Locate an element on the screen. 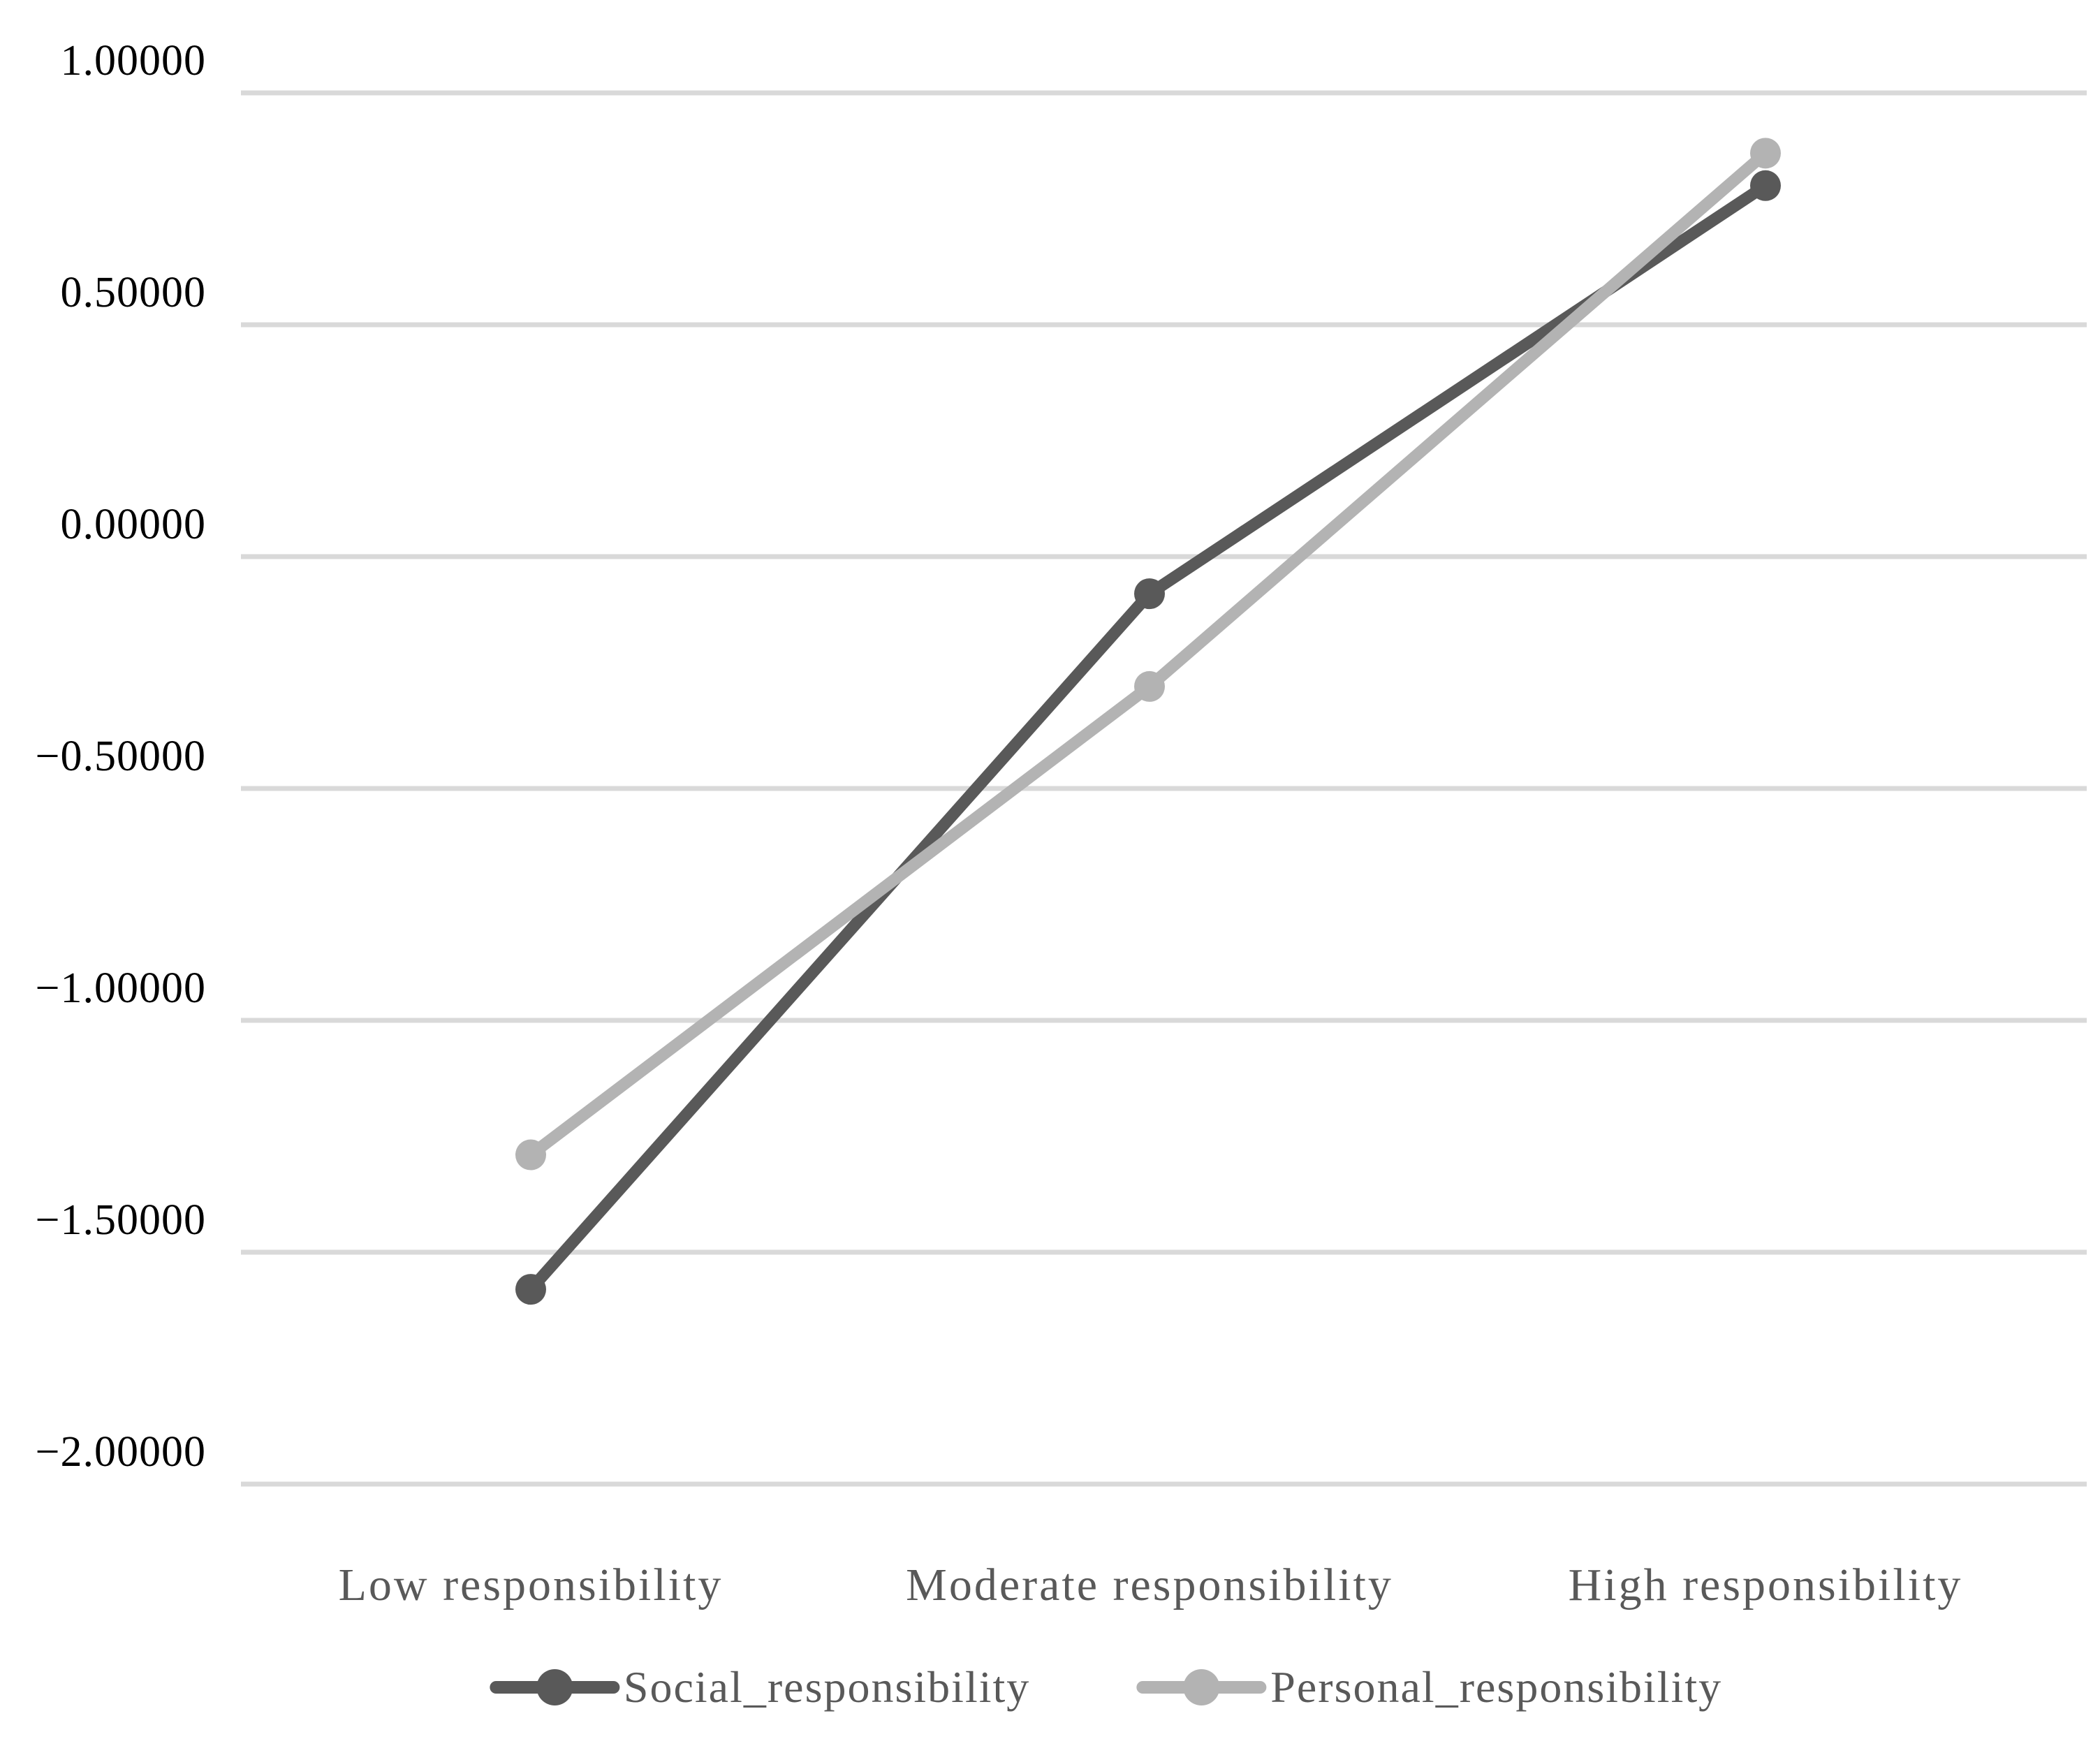 This screenshot has width=2100, height=1739. y-axis-tick-label: −0.50000 is located at coordinates (120, 756).